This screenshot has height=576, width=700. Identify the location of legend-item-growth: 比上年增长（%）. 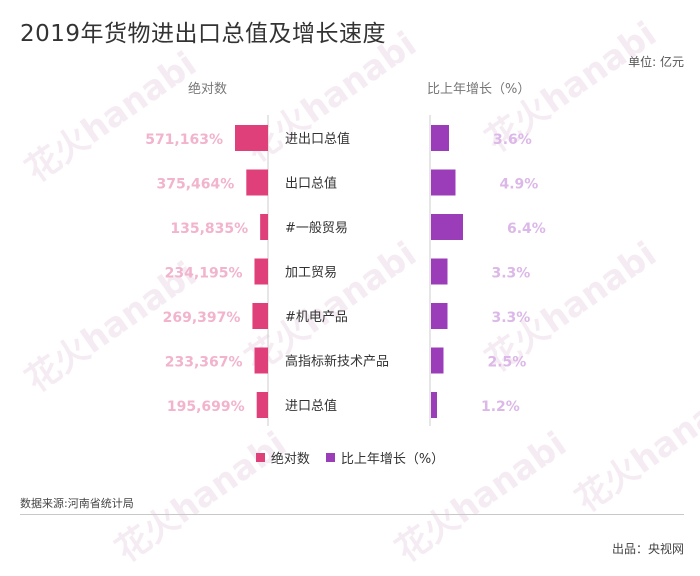
(385, 457).